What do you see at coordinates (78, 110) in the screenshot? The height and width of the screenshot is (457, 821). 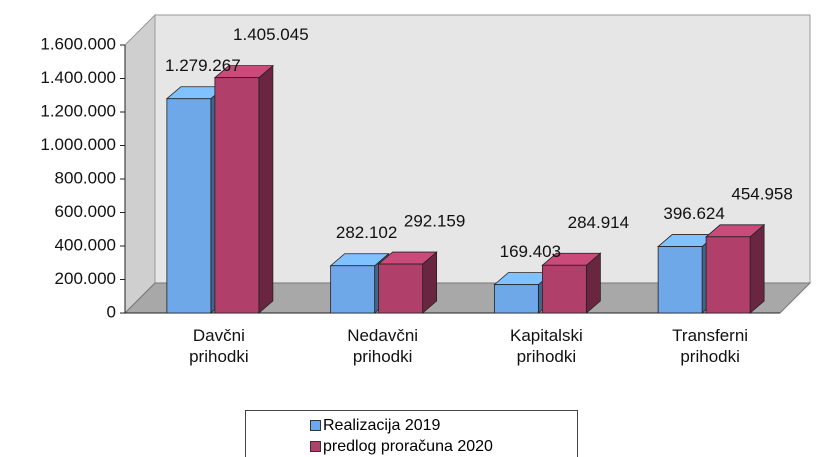 I see `y-tick-label: 1.200.000` at bounding box center [78, 110].